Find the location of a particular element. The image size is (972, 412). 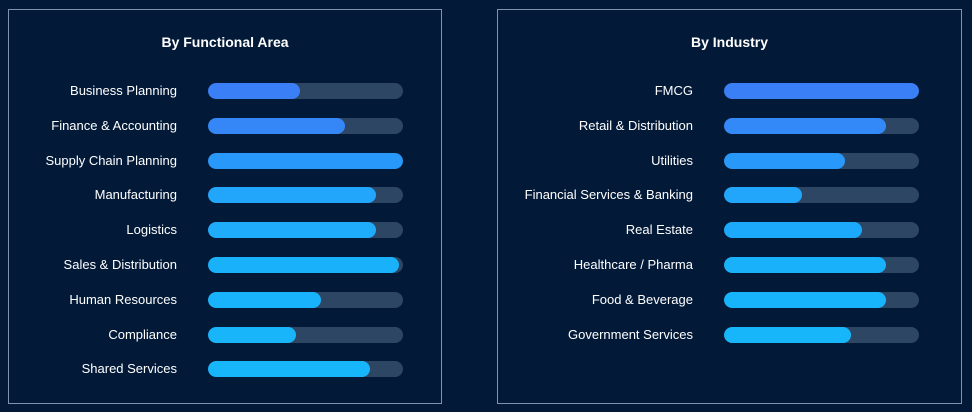

functional-area-title: By Functional Area is located at coordinates (225, 42).